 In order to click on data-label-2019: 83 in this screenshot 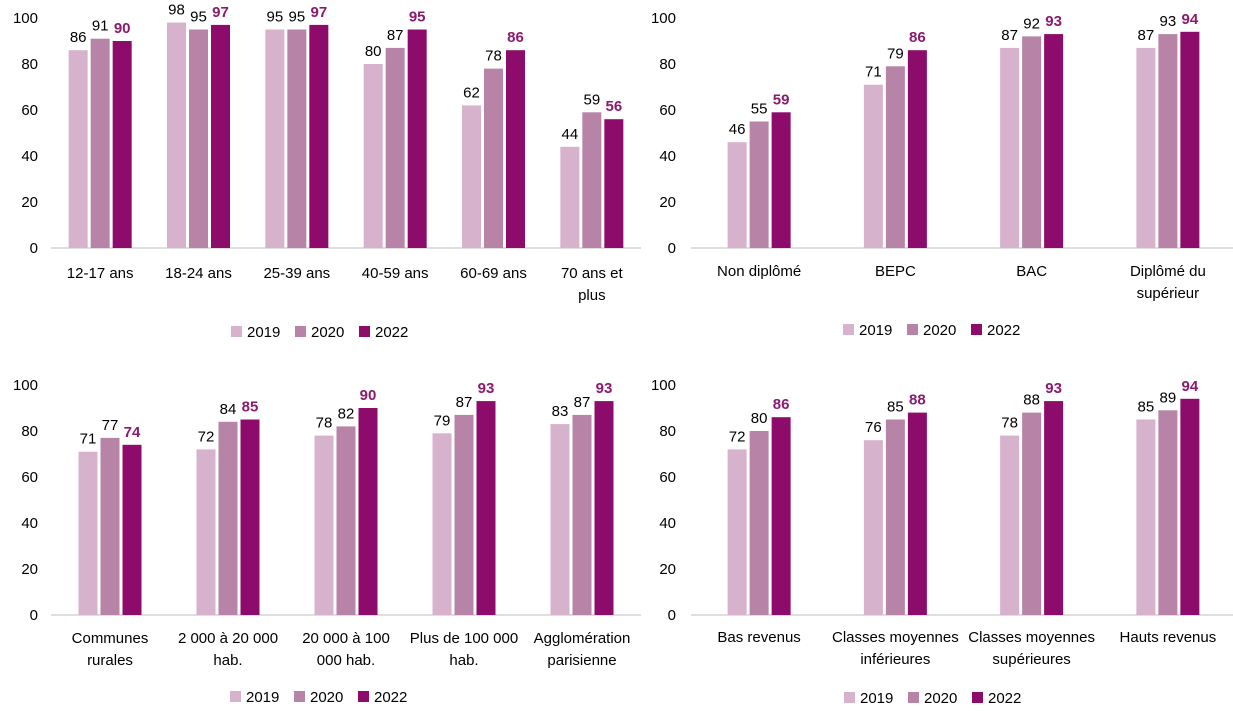, I will do `click(560, 411)`.